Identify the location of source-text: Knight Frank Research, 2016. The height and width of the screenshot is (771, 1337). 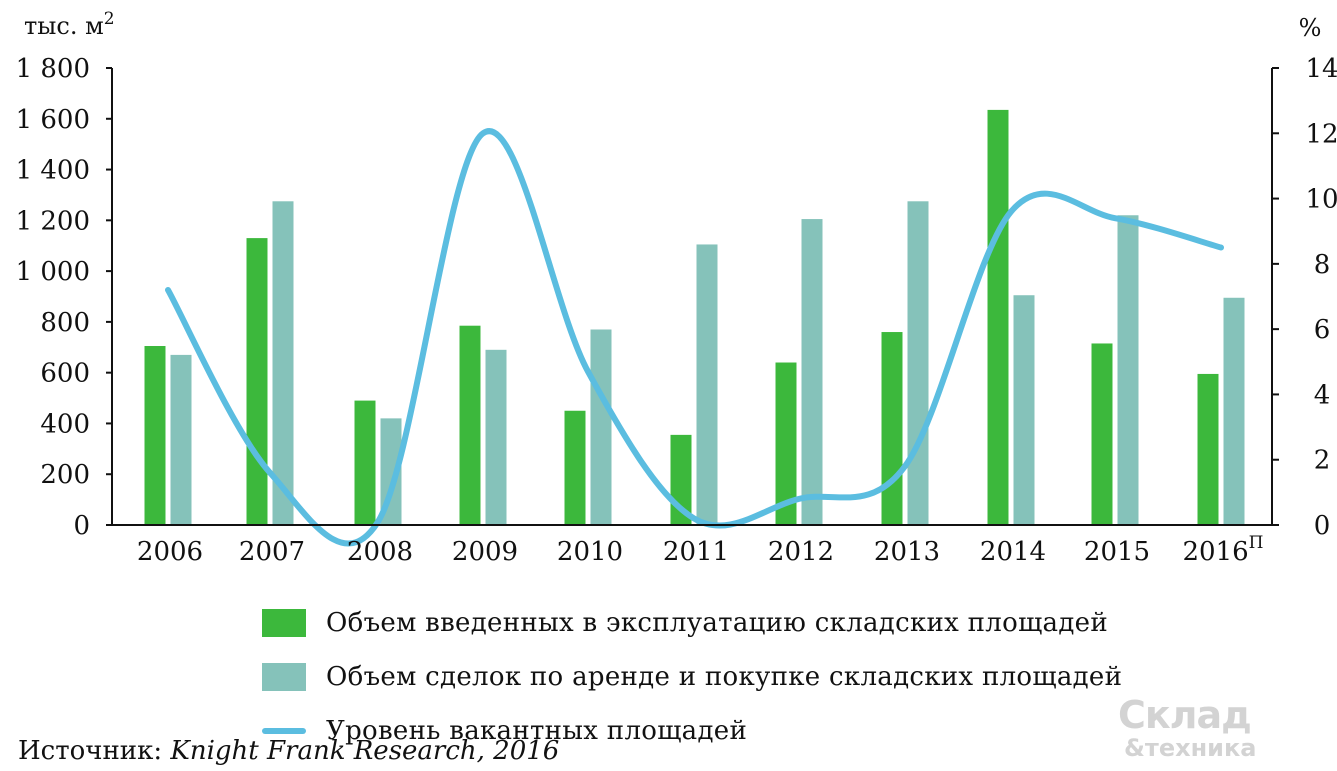
(365, 751).